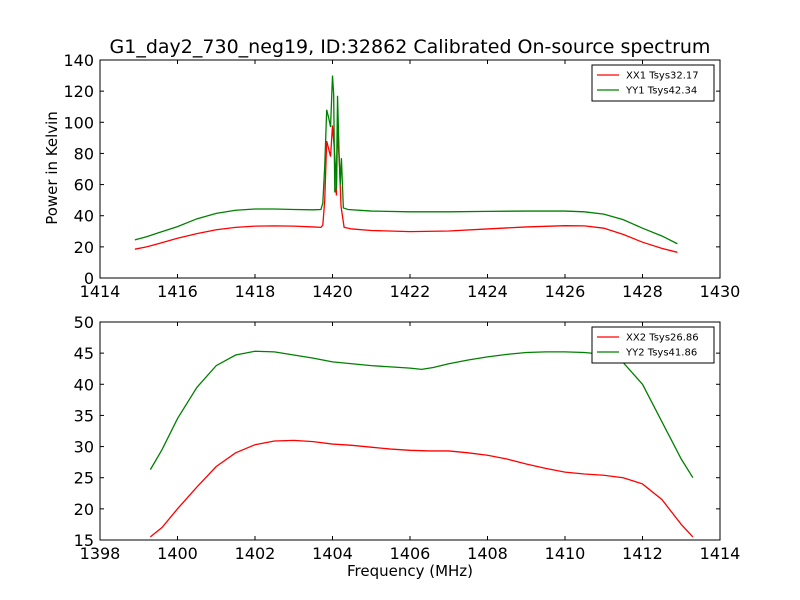 The width and height of the screenshot is (800, 600). Describe the element at coordinates (565, 291) in the screenshot. I see `x-tick-label: 1426` at that location.